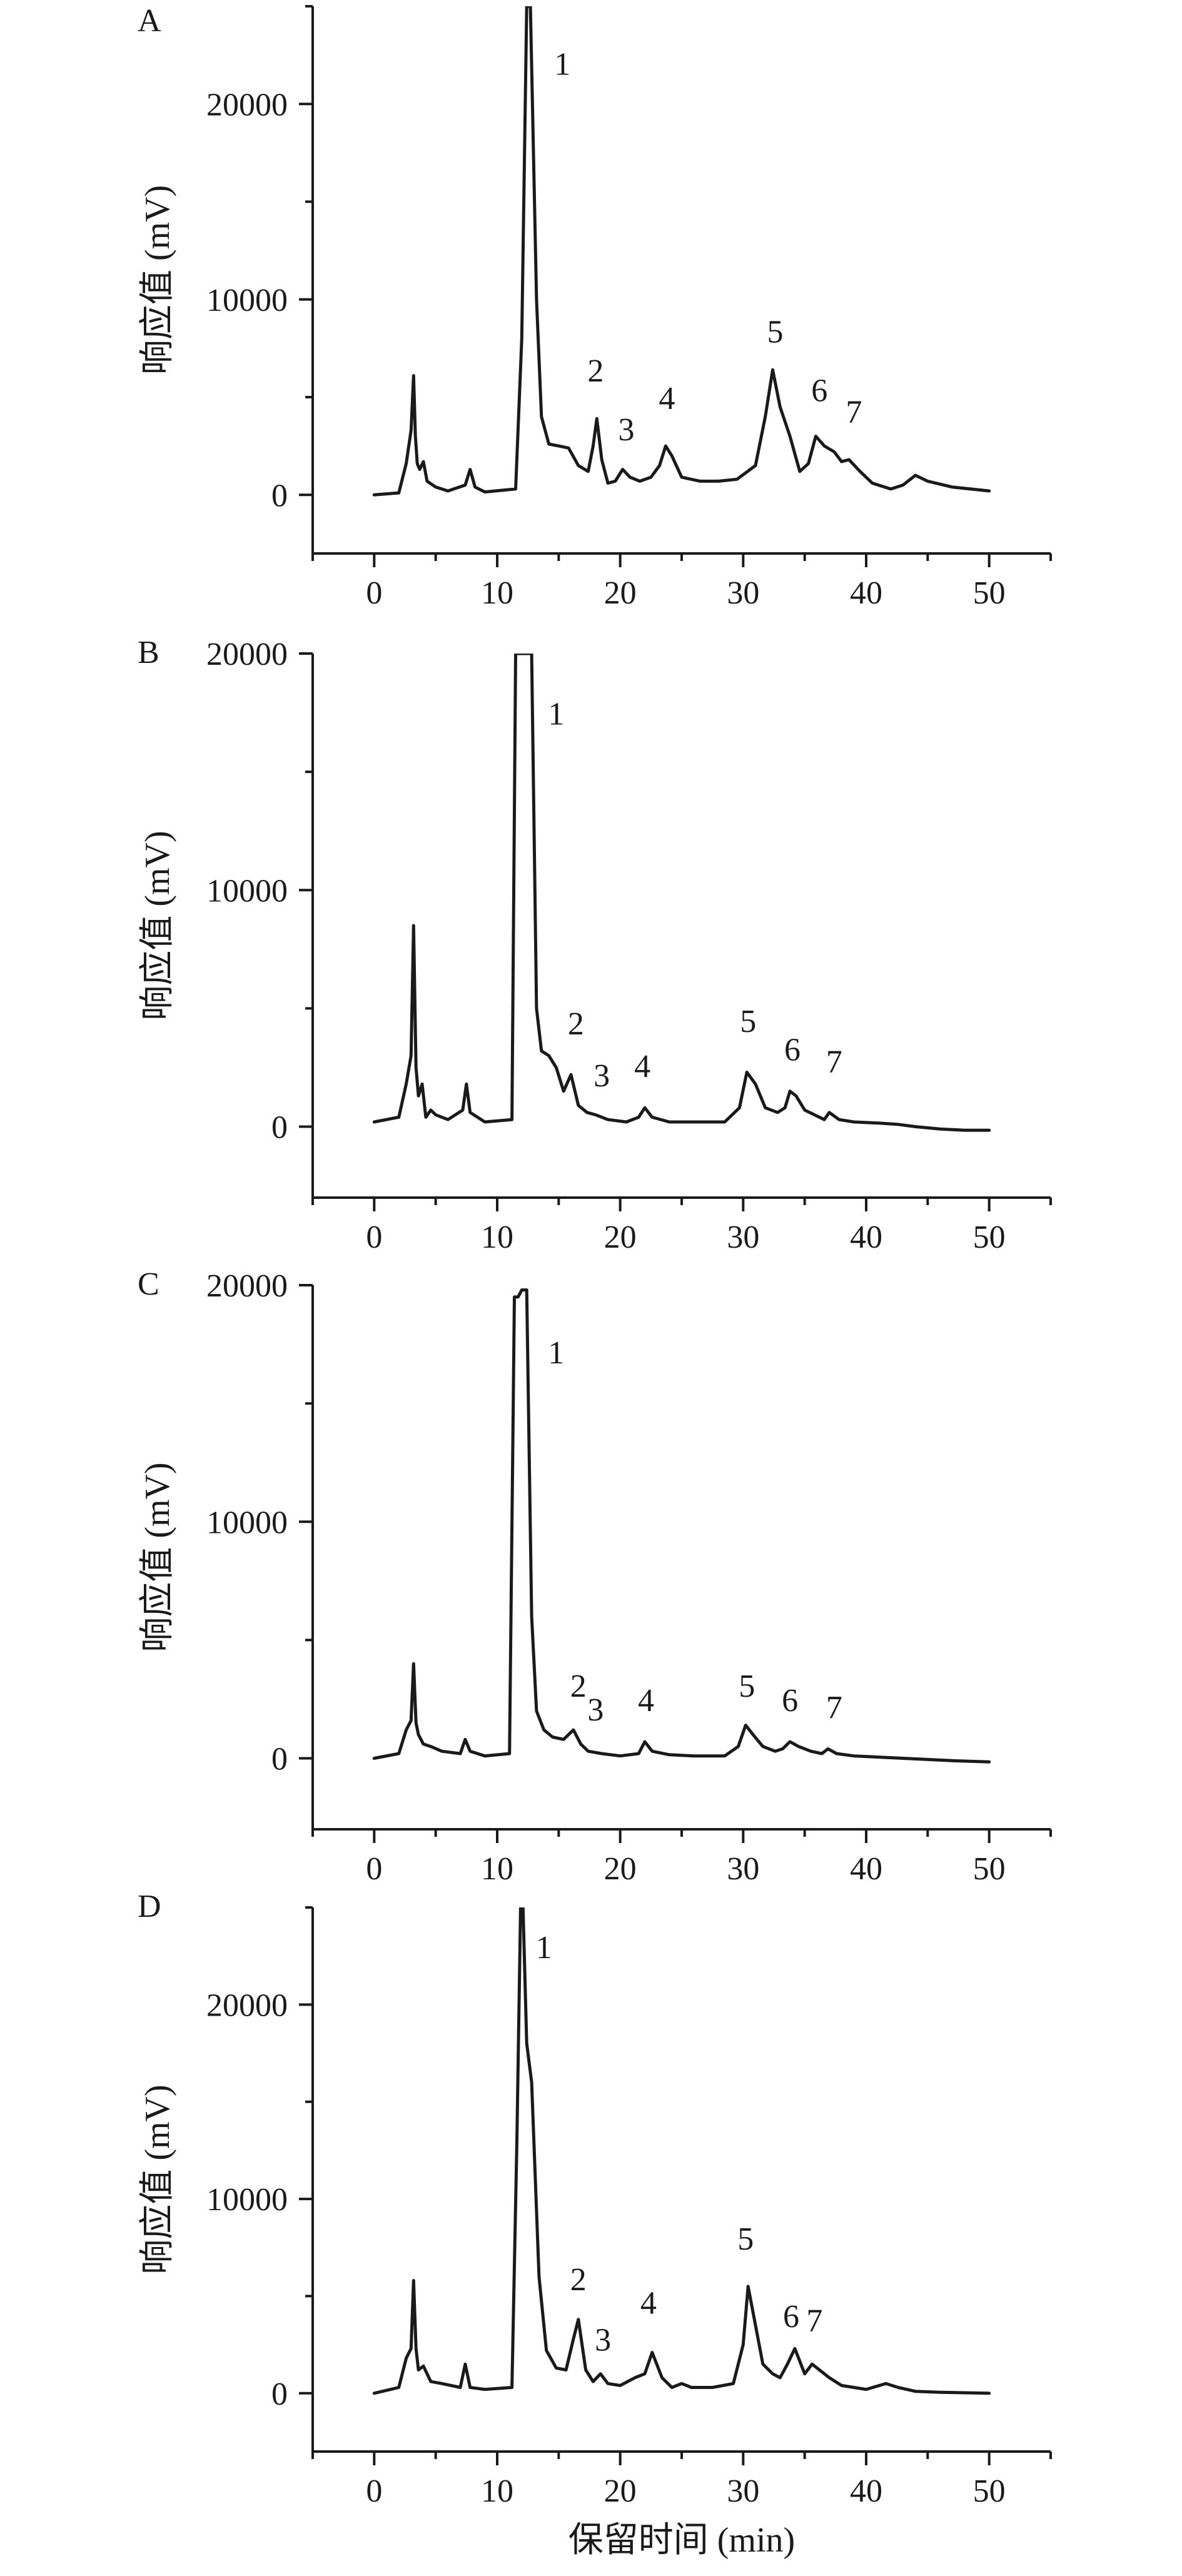  Describe the element at coordinates (149, 1907) in the screenshot. I see `panel-label: D` at that location.